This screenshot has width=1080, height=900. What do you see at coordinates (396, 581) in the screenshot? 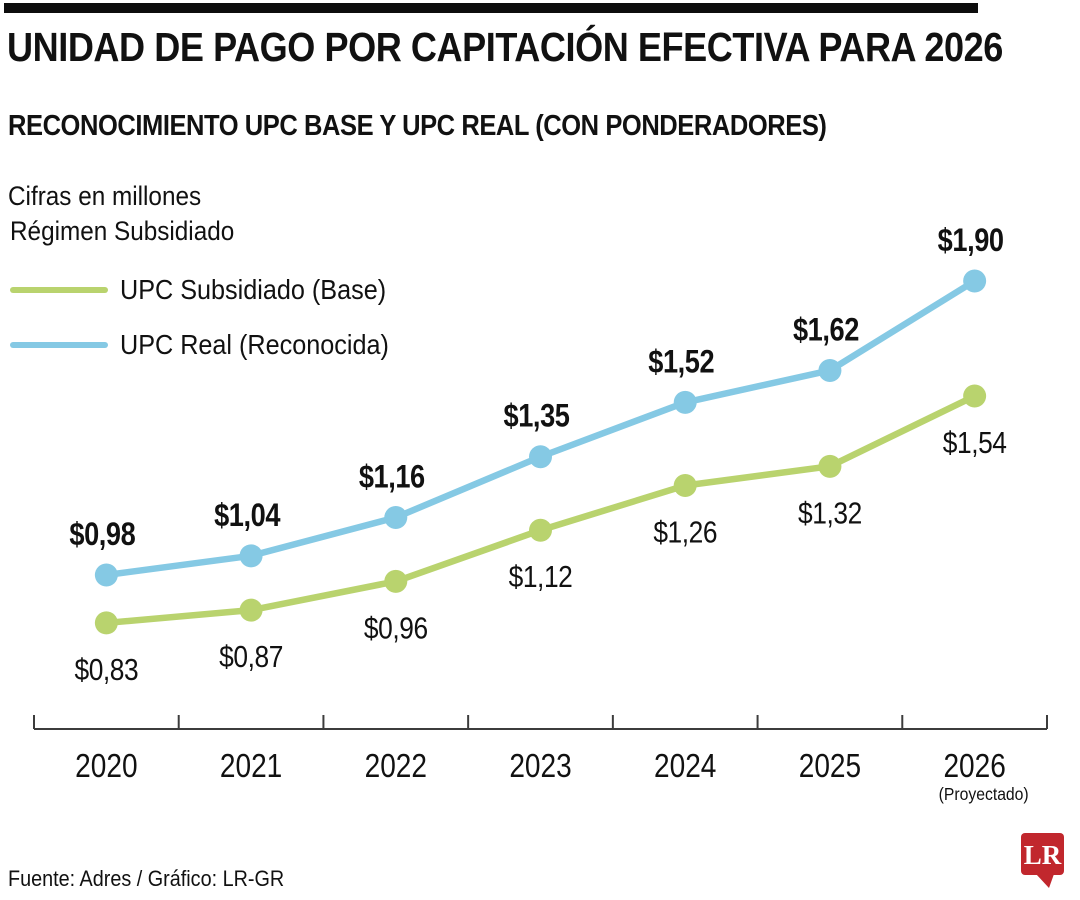
I see `data-point-base-2022` at bounding box center [396, 581].